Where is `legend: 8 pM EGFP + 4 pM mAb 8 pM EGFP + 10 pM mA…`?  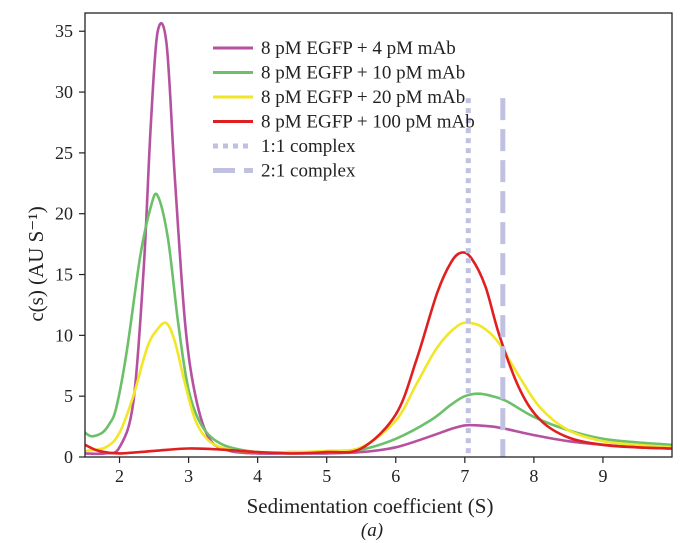 legend: 8 pM EGFP + 4 pM mAb 8 pM EGFP + 10 pM mA… is located at coordinates (344, 110).